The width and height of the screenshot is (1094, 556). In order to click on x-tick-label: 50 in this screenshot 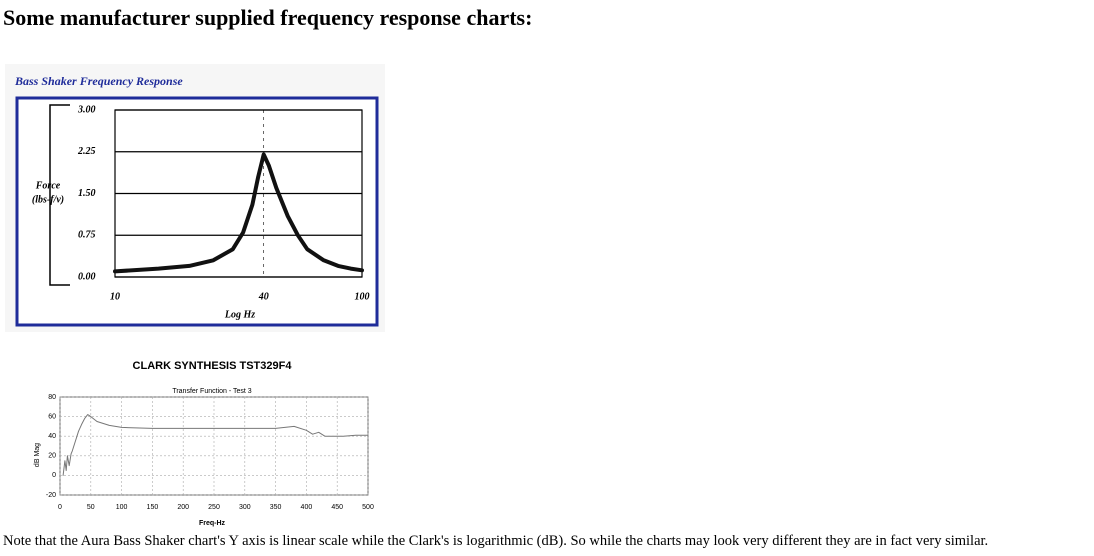, I will do `click(91, 507)`.